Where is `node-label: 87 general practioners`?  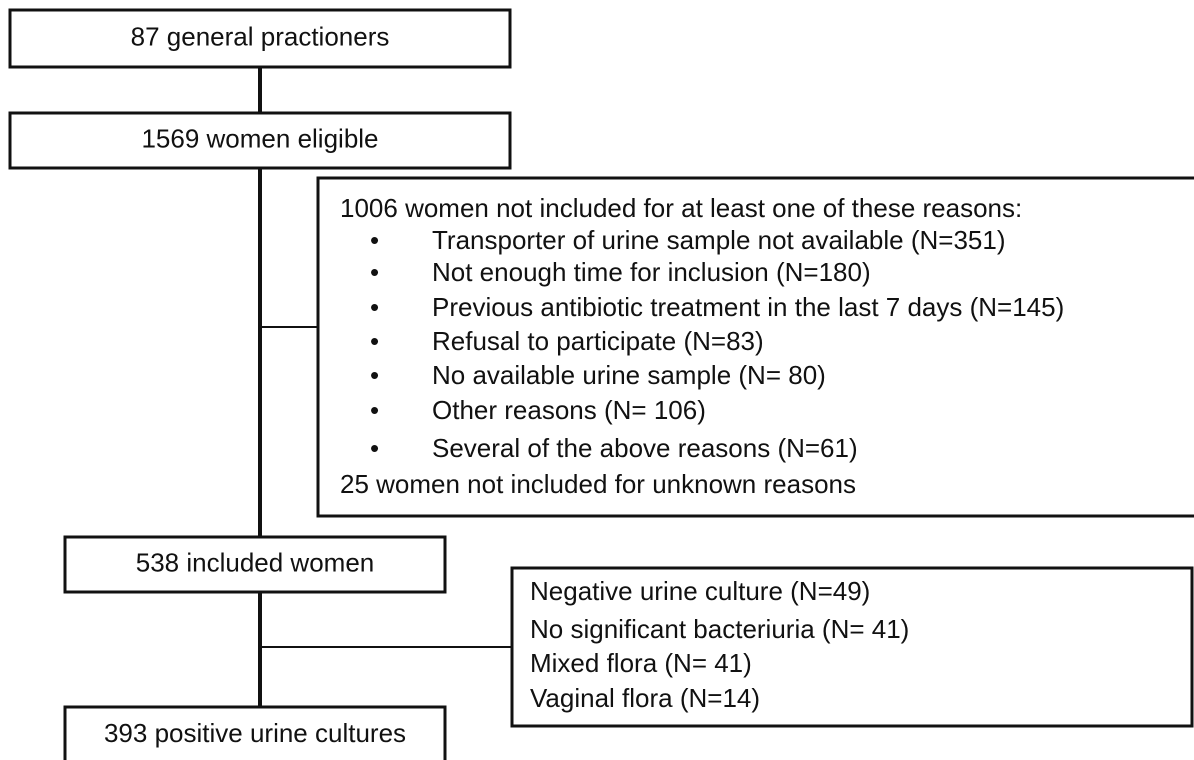
node-label: 87 general practioners is located at coordinates (260, 36).